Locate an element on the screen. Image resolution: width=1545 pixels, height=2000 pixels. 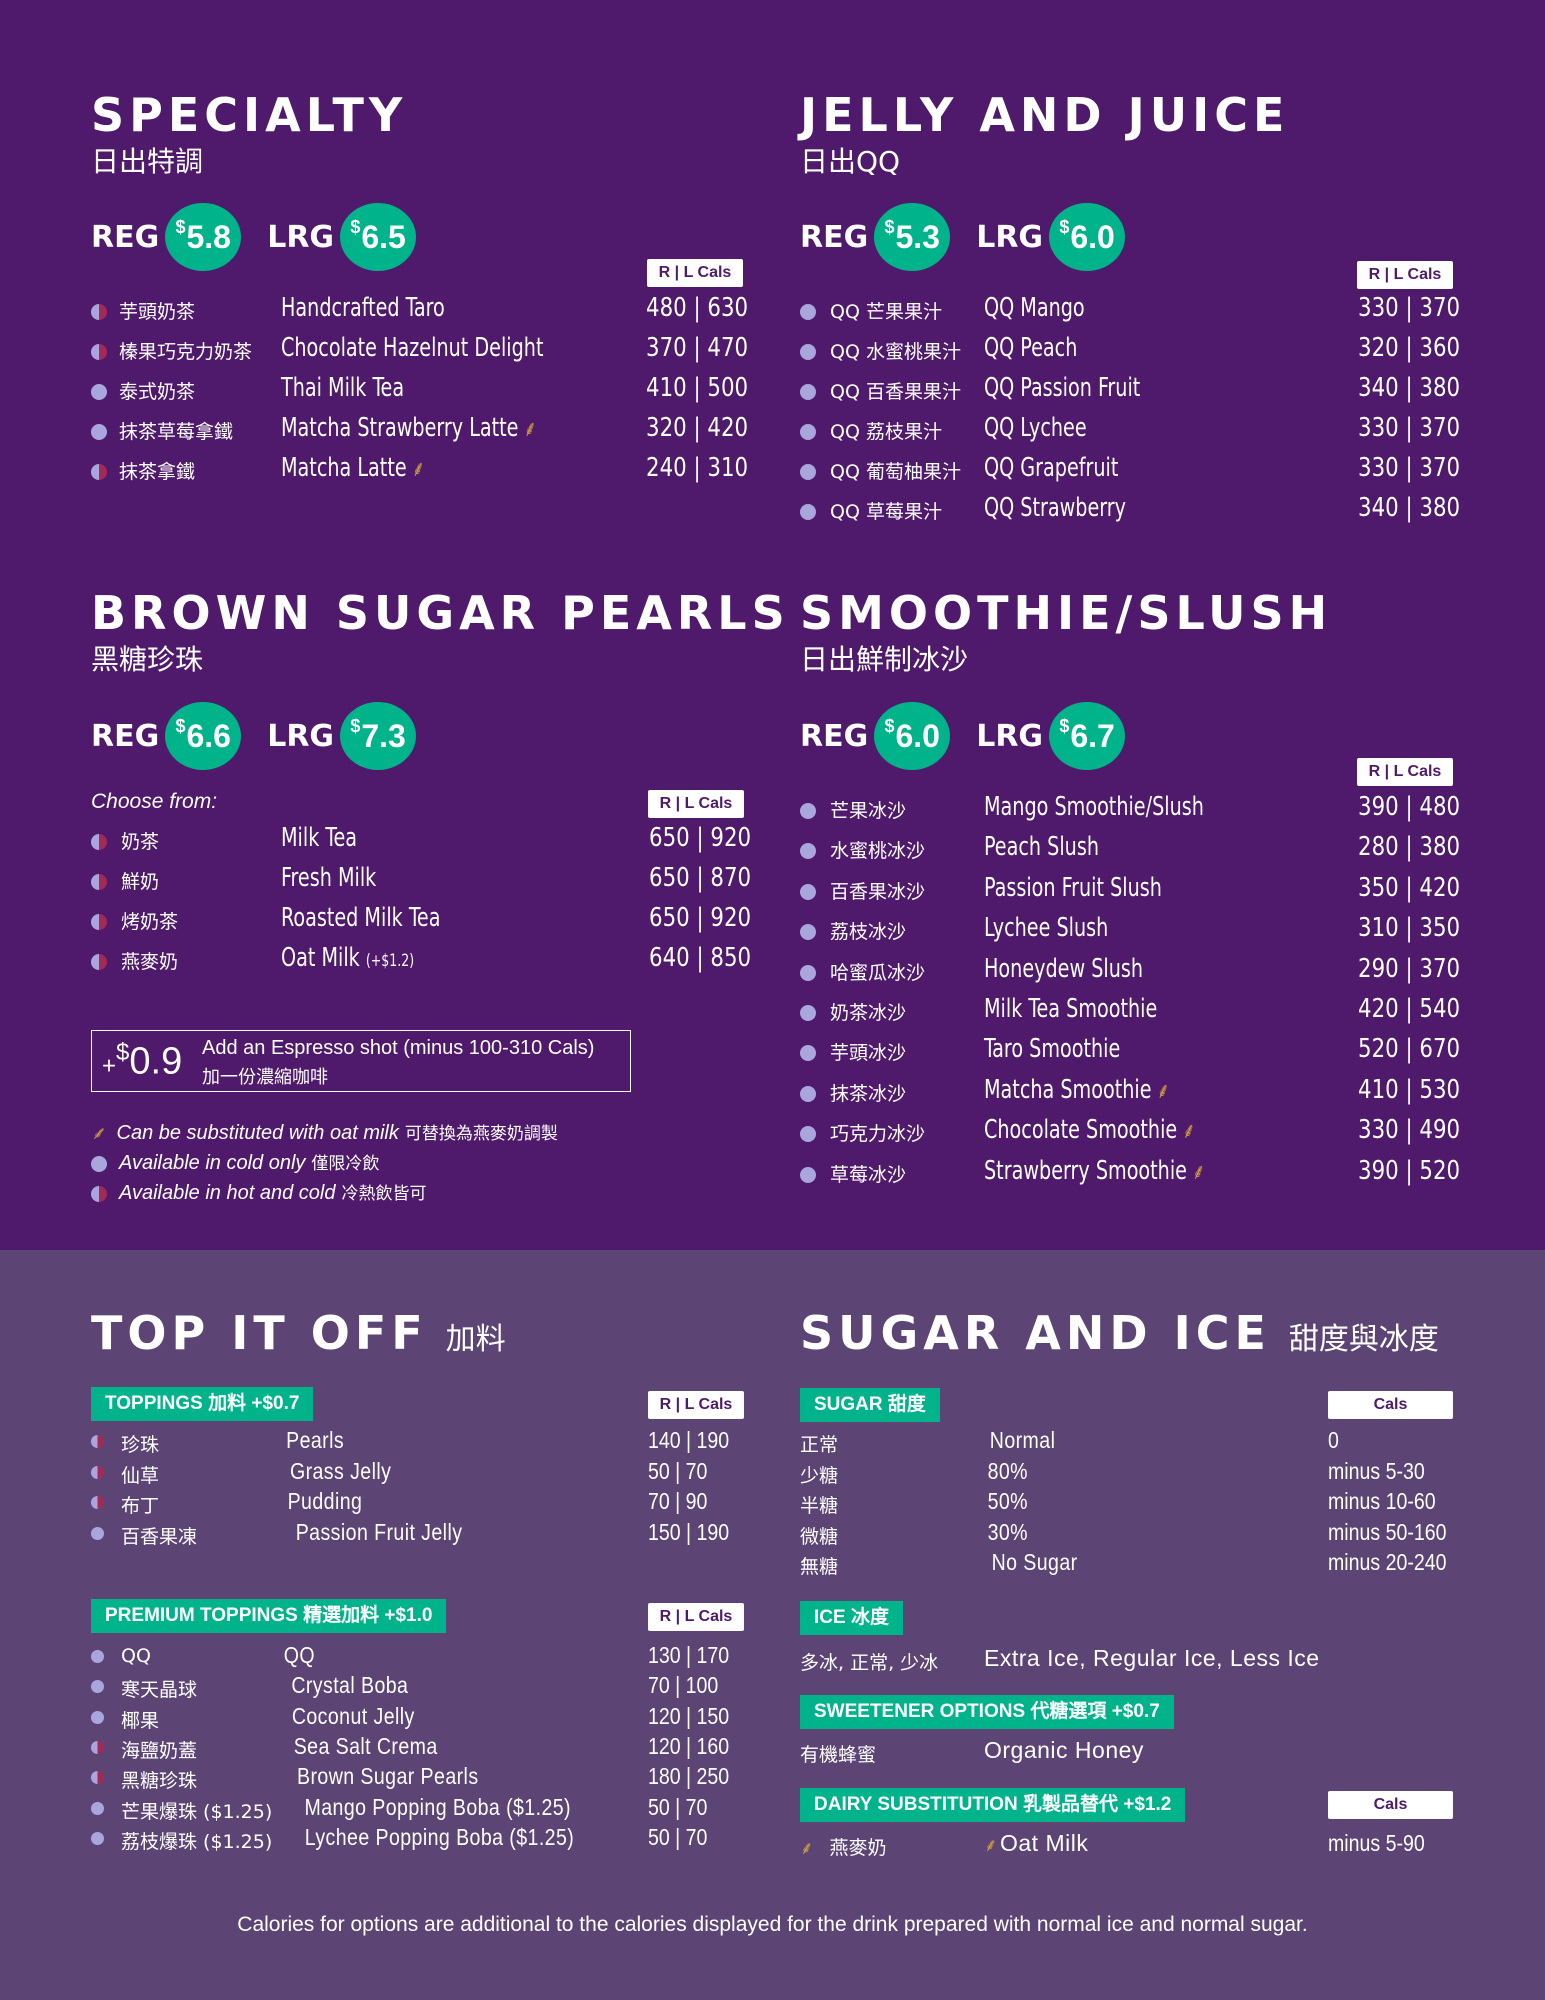
item-calories: 240 | 310 is located at coordinates (697, 468).